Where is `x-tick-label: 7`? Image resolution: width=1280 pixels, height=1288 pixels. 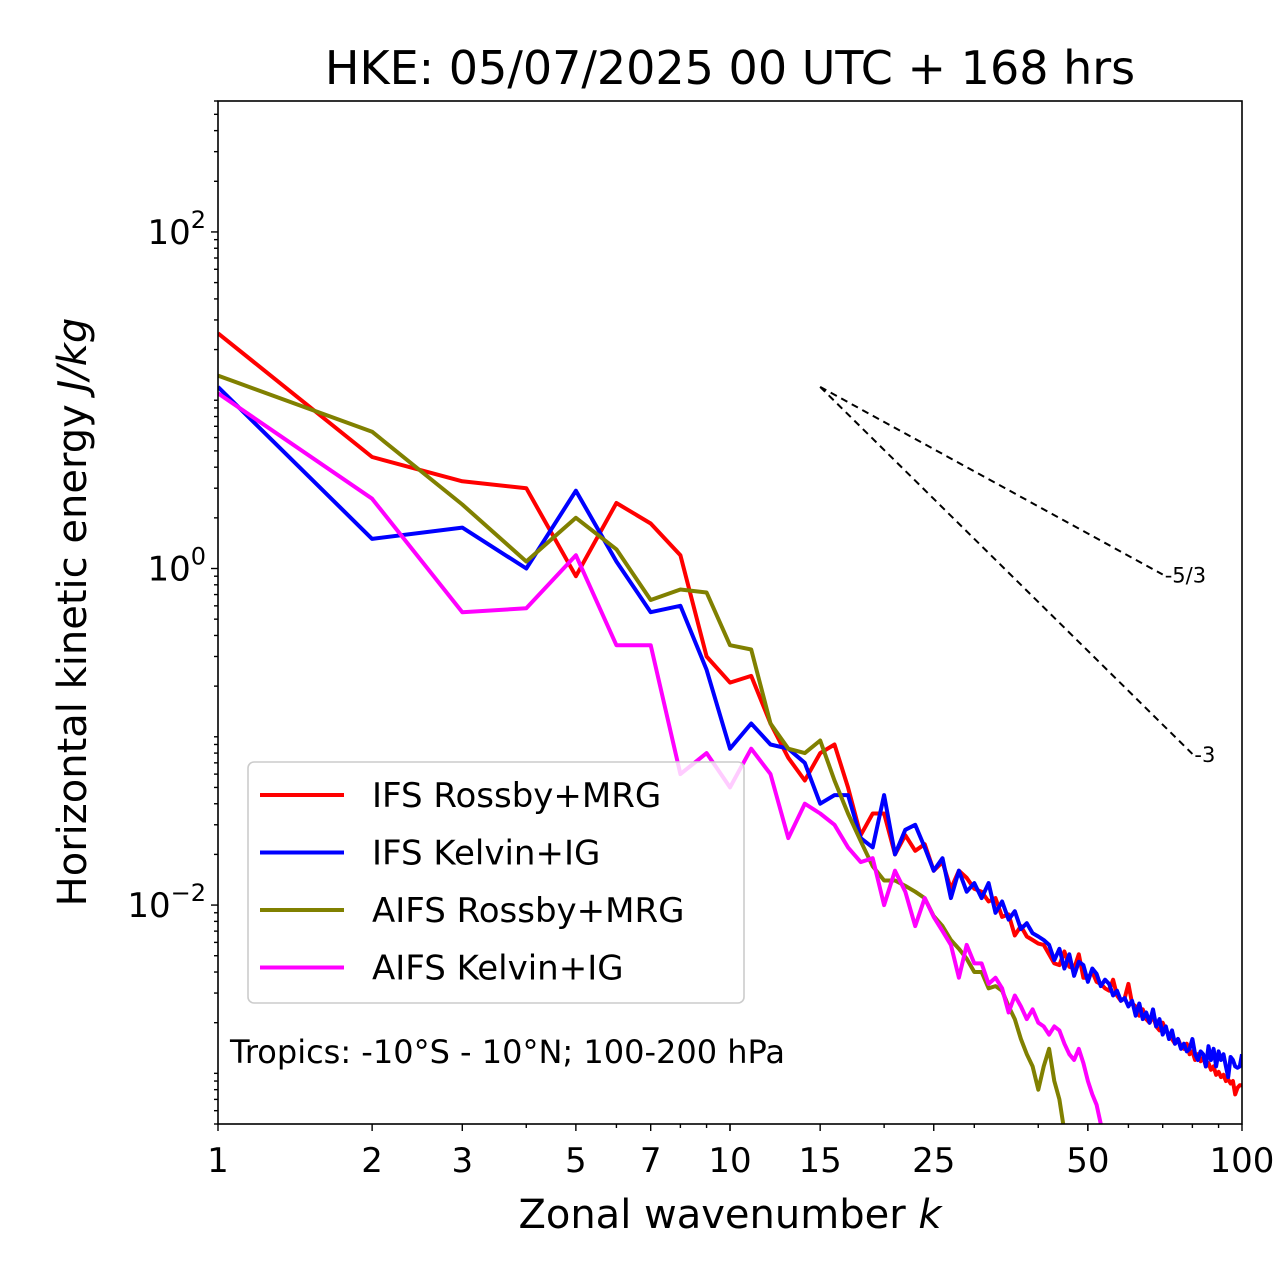 x-tick-label: 7 is located at coordinates (651, 1161).